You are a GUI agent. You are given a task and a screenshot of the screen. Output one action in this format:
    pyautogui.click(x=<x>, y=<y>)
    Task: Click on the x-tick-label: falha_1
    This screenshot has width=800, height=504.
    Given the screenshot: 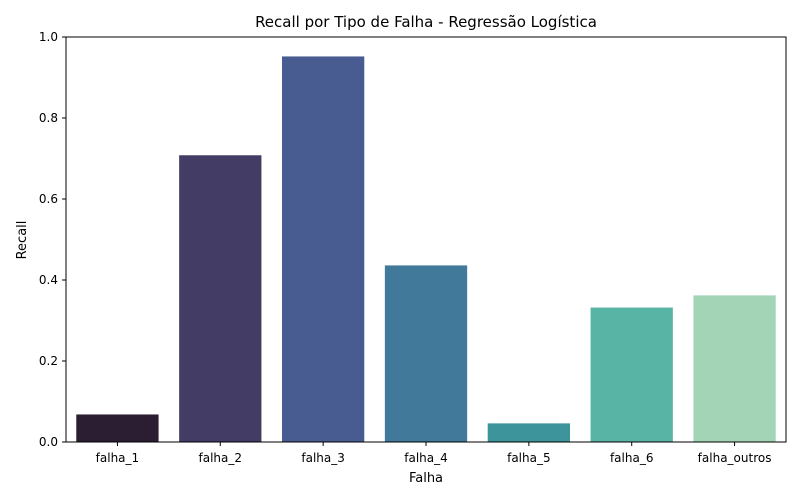 What is the action you would take?
    pyautogui.click(x=118, y=458)
    